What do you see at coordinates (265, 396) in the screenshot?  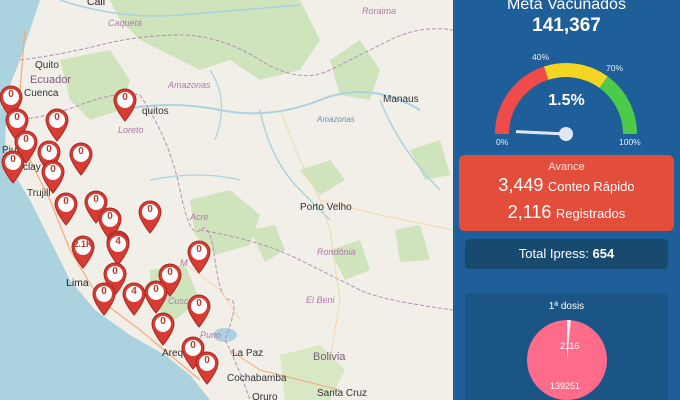 I see `map-label-oruro: Oruro` at bounding box center [265, 396].